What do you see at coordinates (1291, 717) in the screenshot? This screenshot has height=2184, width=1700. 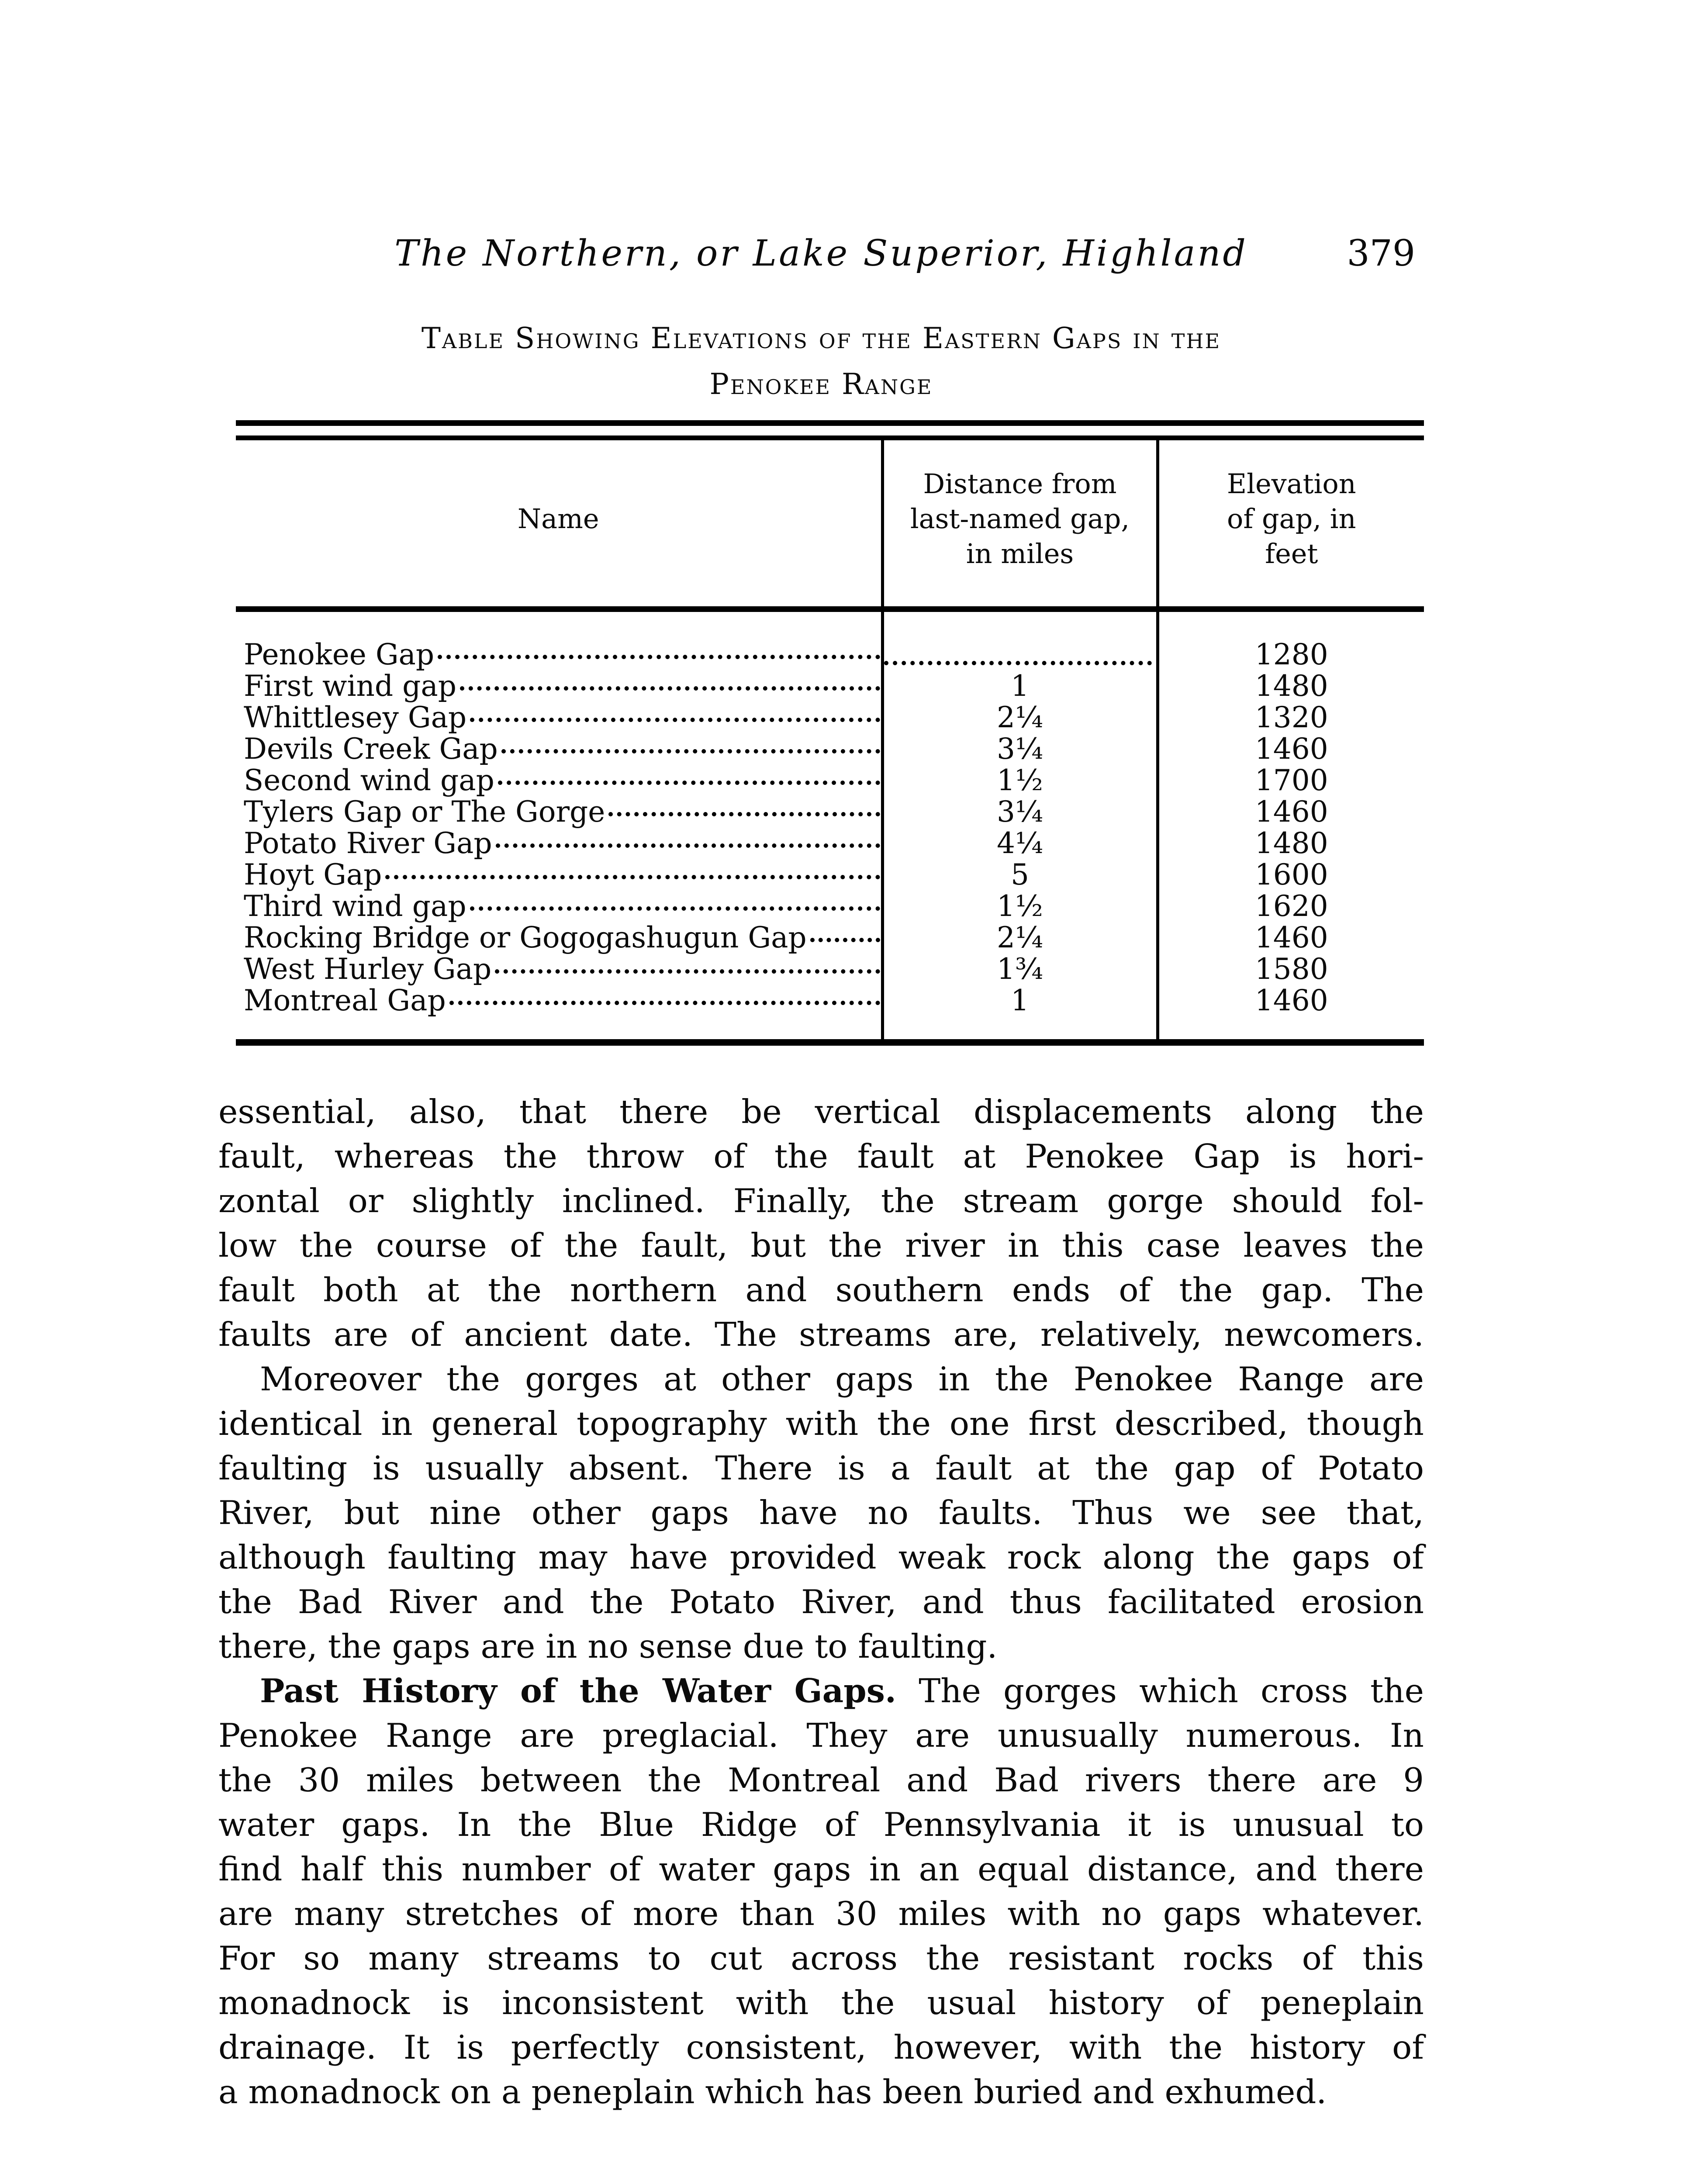 I see `gap-elevation: 1320` at bounding box center [1291, 717].